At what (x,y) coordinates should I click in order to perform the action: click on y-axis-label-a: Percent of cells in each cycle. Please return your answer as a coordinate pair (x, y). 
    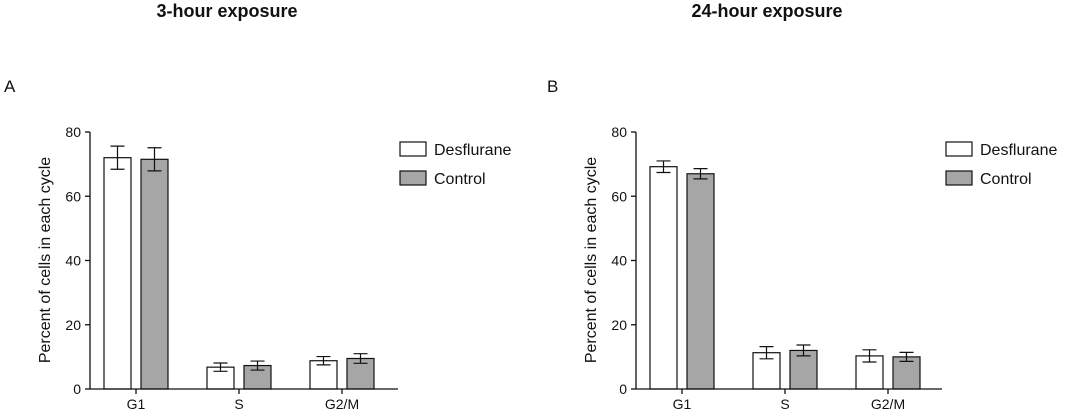
    Looking at the image, I should click on (45, 260).